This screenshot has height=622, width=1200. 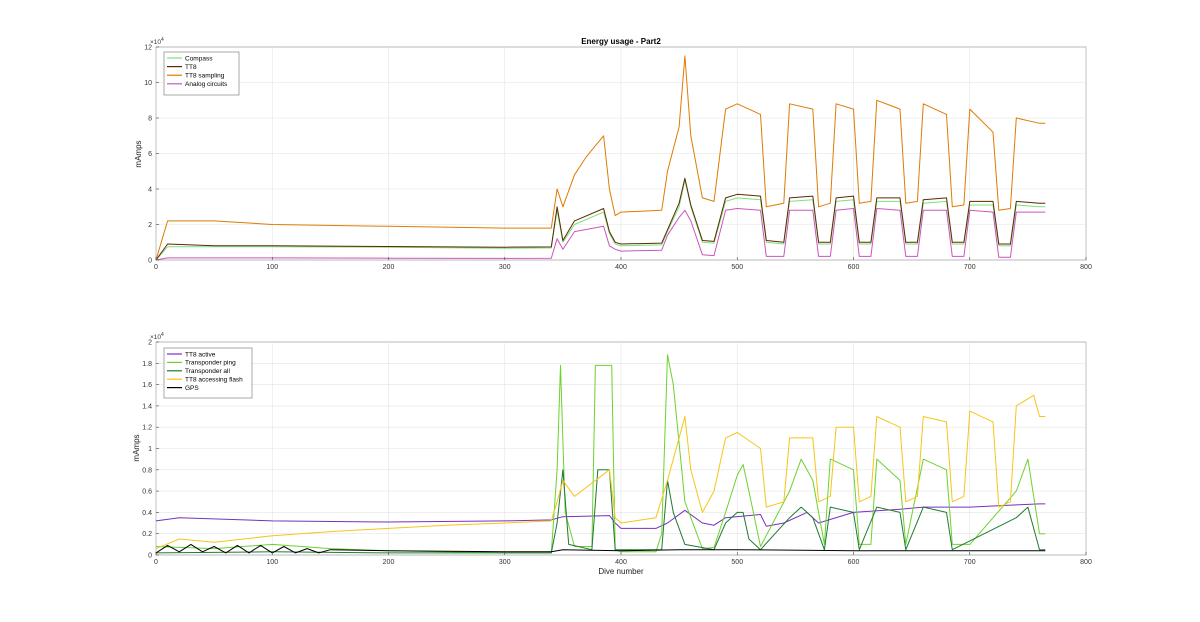 What do you see at coordinates (621, 267) in the screenshot?
I see `top-x-tick-label: 400` at bounding box center [621, 267].